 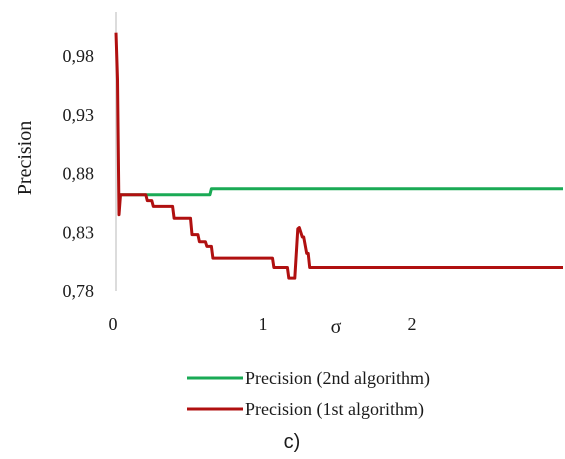 I want to click on figure-caption: c), so click(x=292, y=442).